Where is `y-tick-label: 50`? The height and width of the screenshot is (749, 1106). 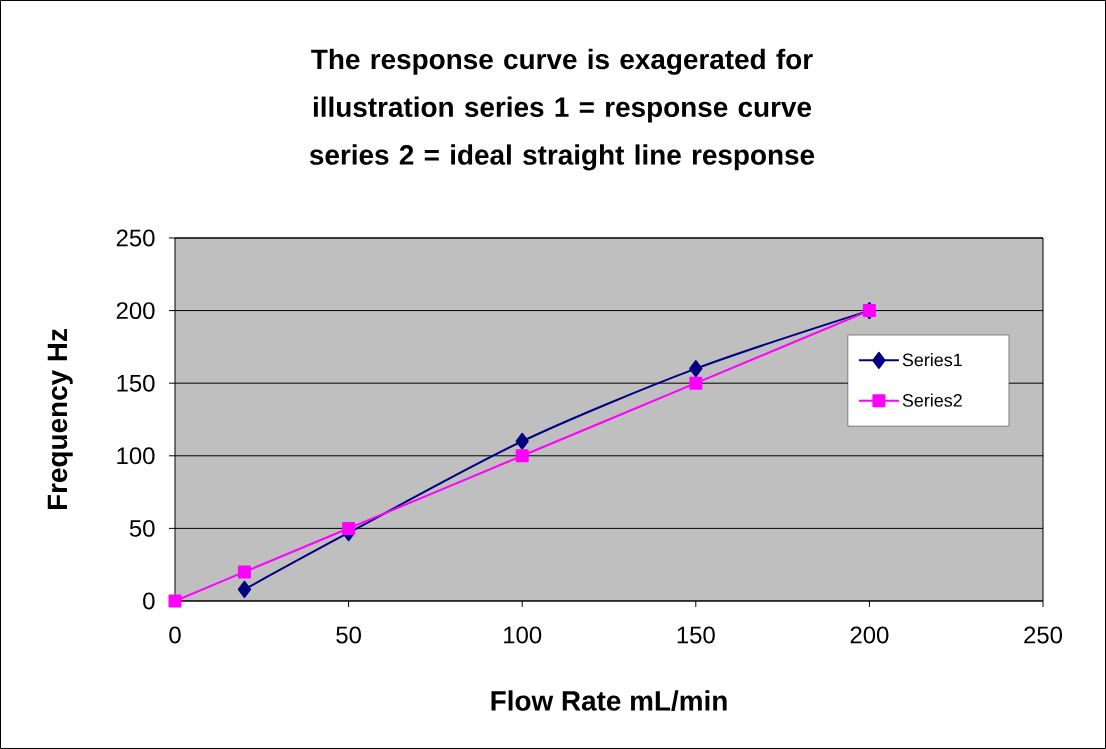
y-tick-label: 50 is located at coordinates (142, 528).